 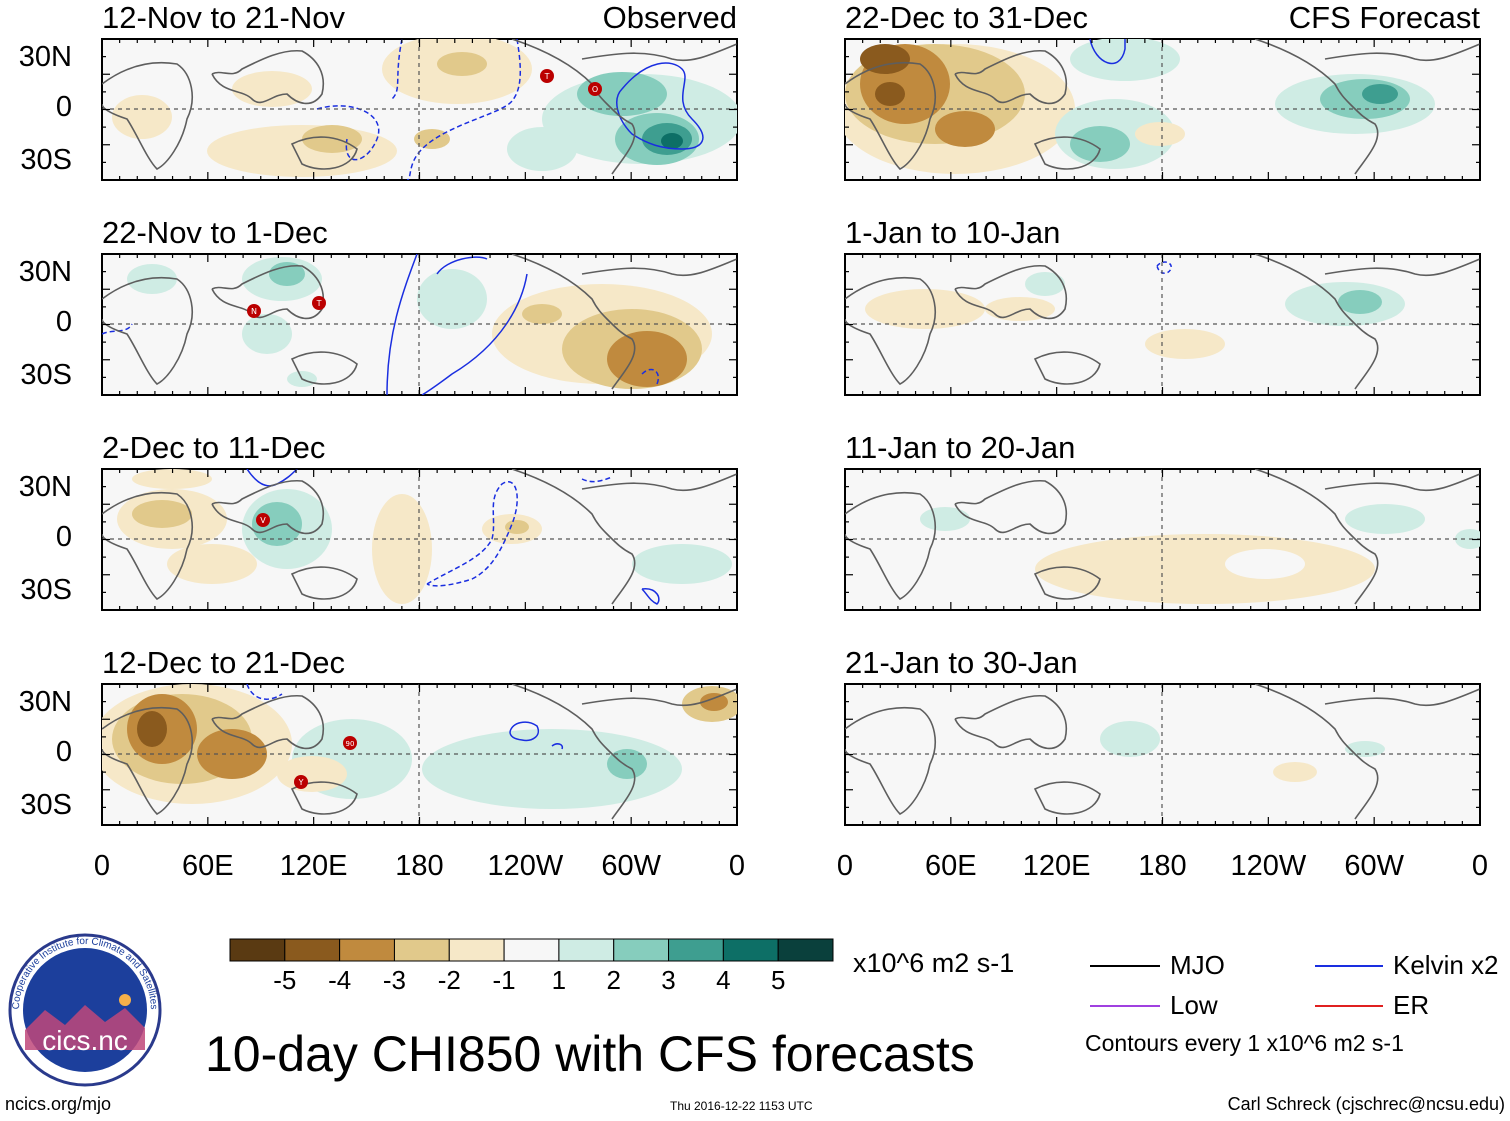 I want to click on colorbar-tick-label: 5, so click(x=778, y=980).